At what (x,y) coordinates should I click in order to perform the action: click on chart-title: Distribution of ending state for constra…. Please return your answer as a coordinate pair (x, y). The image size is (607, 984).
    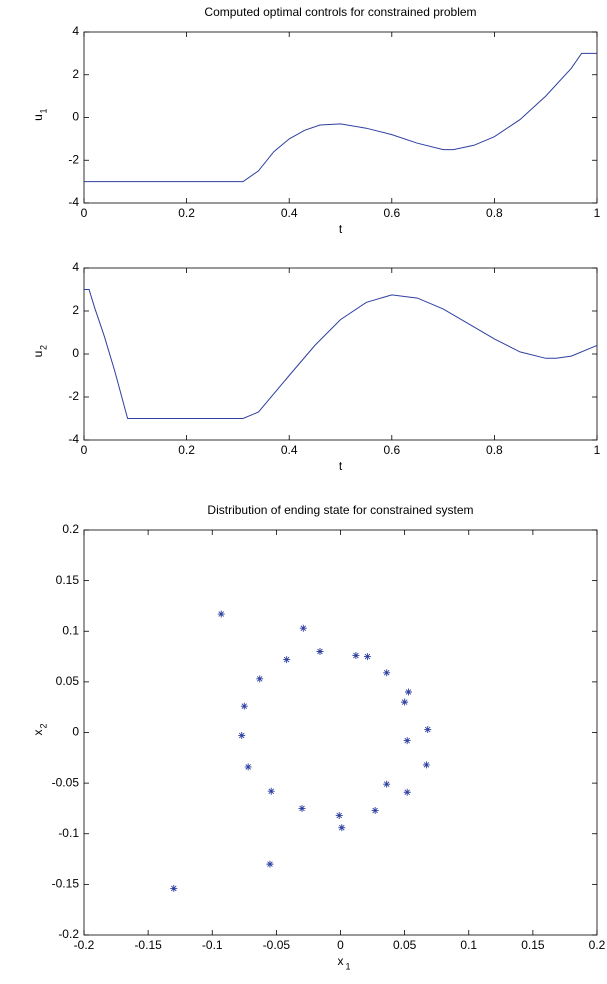
    Looking at the image, I should click on (340, 510).